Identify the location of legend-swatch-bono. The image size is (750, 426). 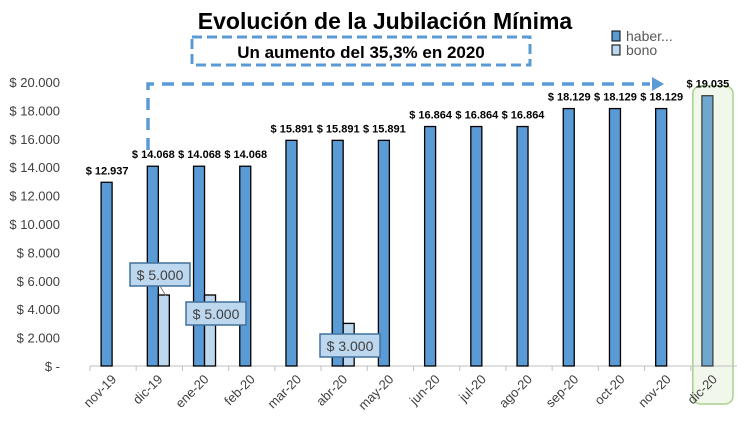
(616, 50).